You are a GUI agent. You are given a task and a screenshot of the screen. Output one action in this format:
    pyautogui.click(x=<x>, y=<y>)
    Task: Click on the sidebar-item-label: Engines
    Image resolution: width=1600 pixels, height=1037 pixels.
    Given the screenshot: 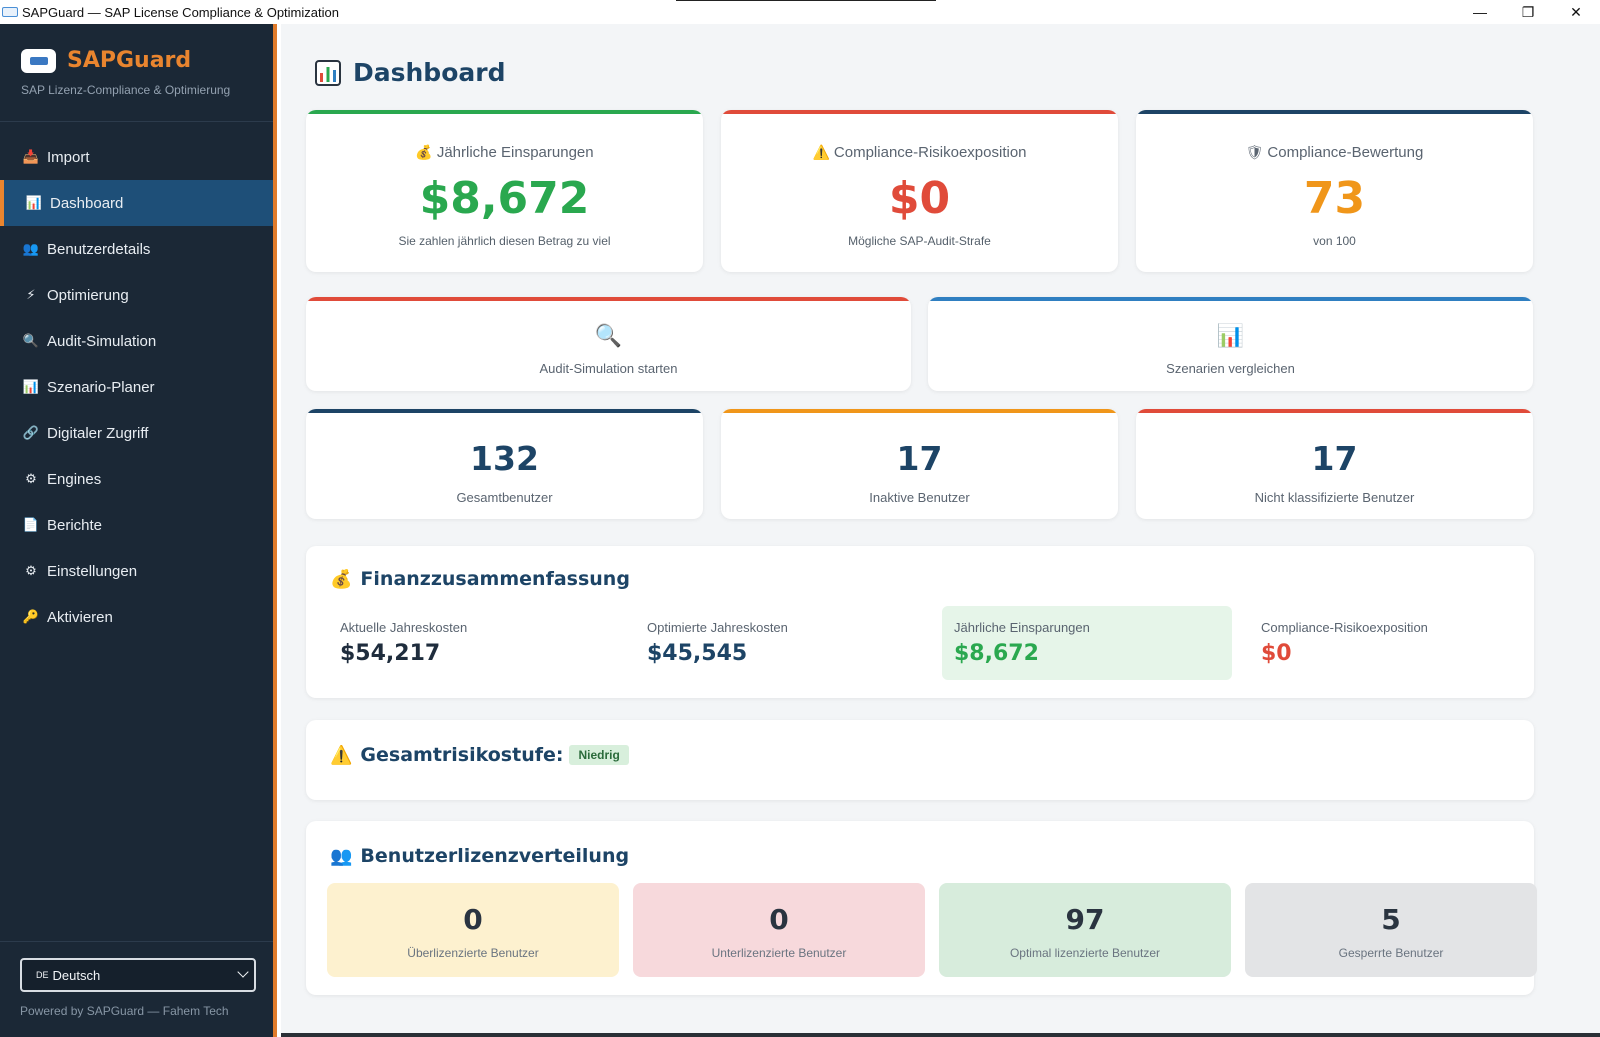 What is the action you would take?
    pyautogui.click(x=74, y=479)
    